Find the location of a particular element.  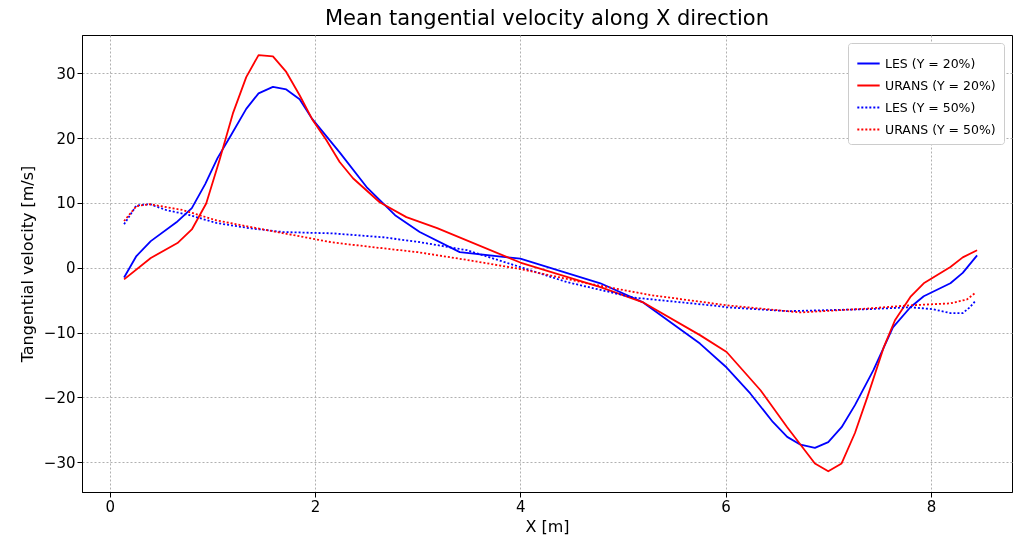

y-tick-label: 10 is located at coordinates (66, 203).